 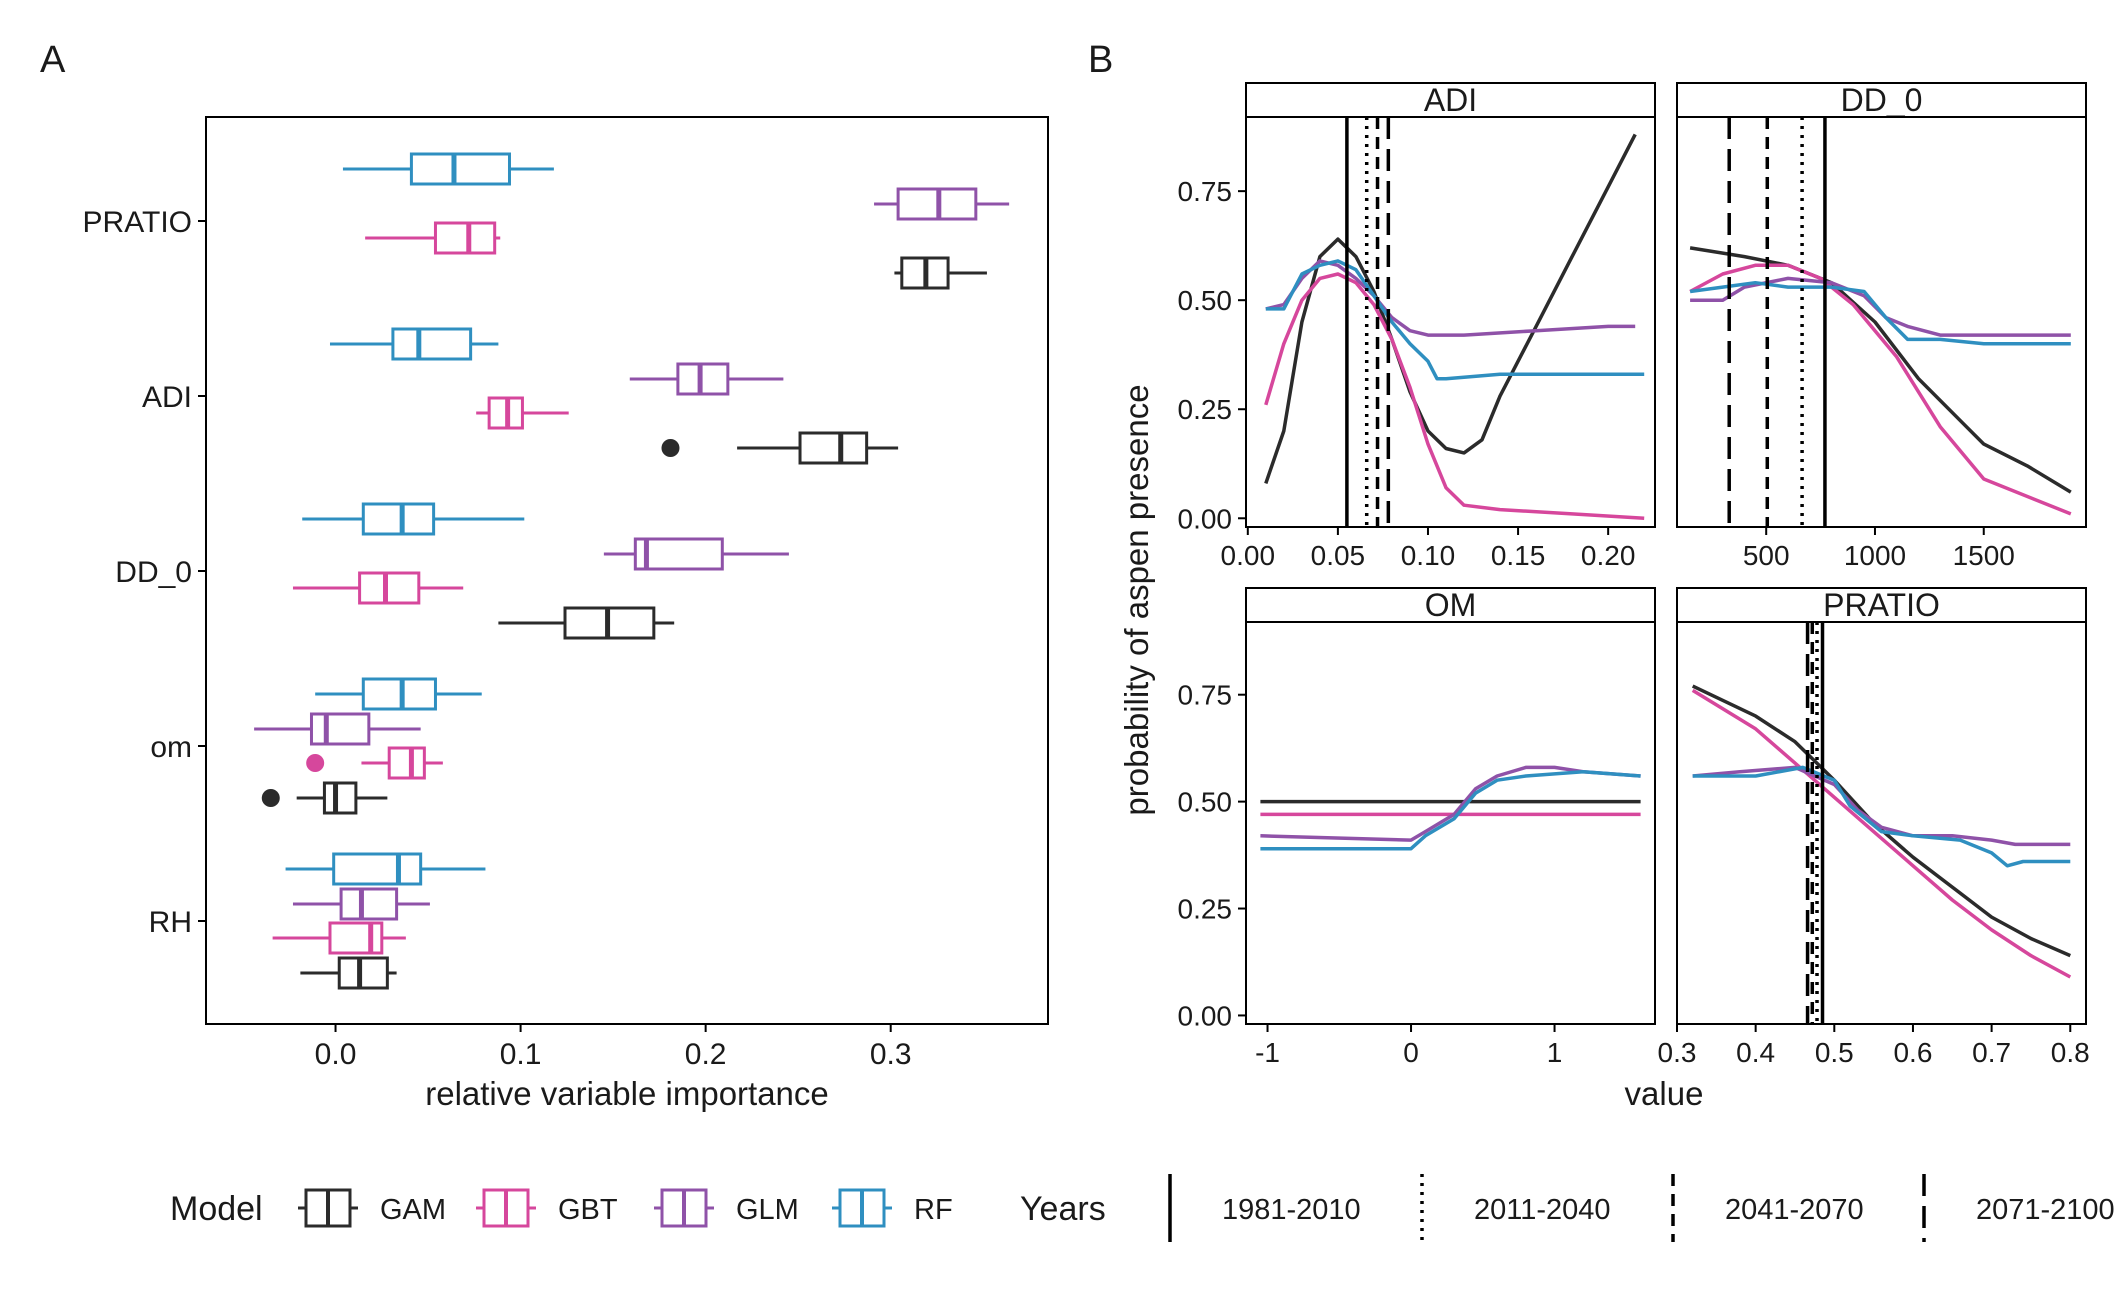 I want to click on legend-key-GLM: GLM, so click(x=726, y=1208).